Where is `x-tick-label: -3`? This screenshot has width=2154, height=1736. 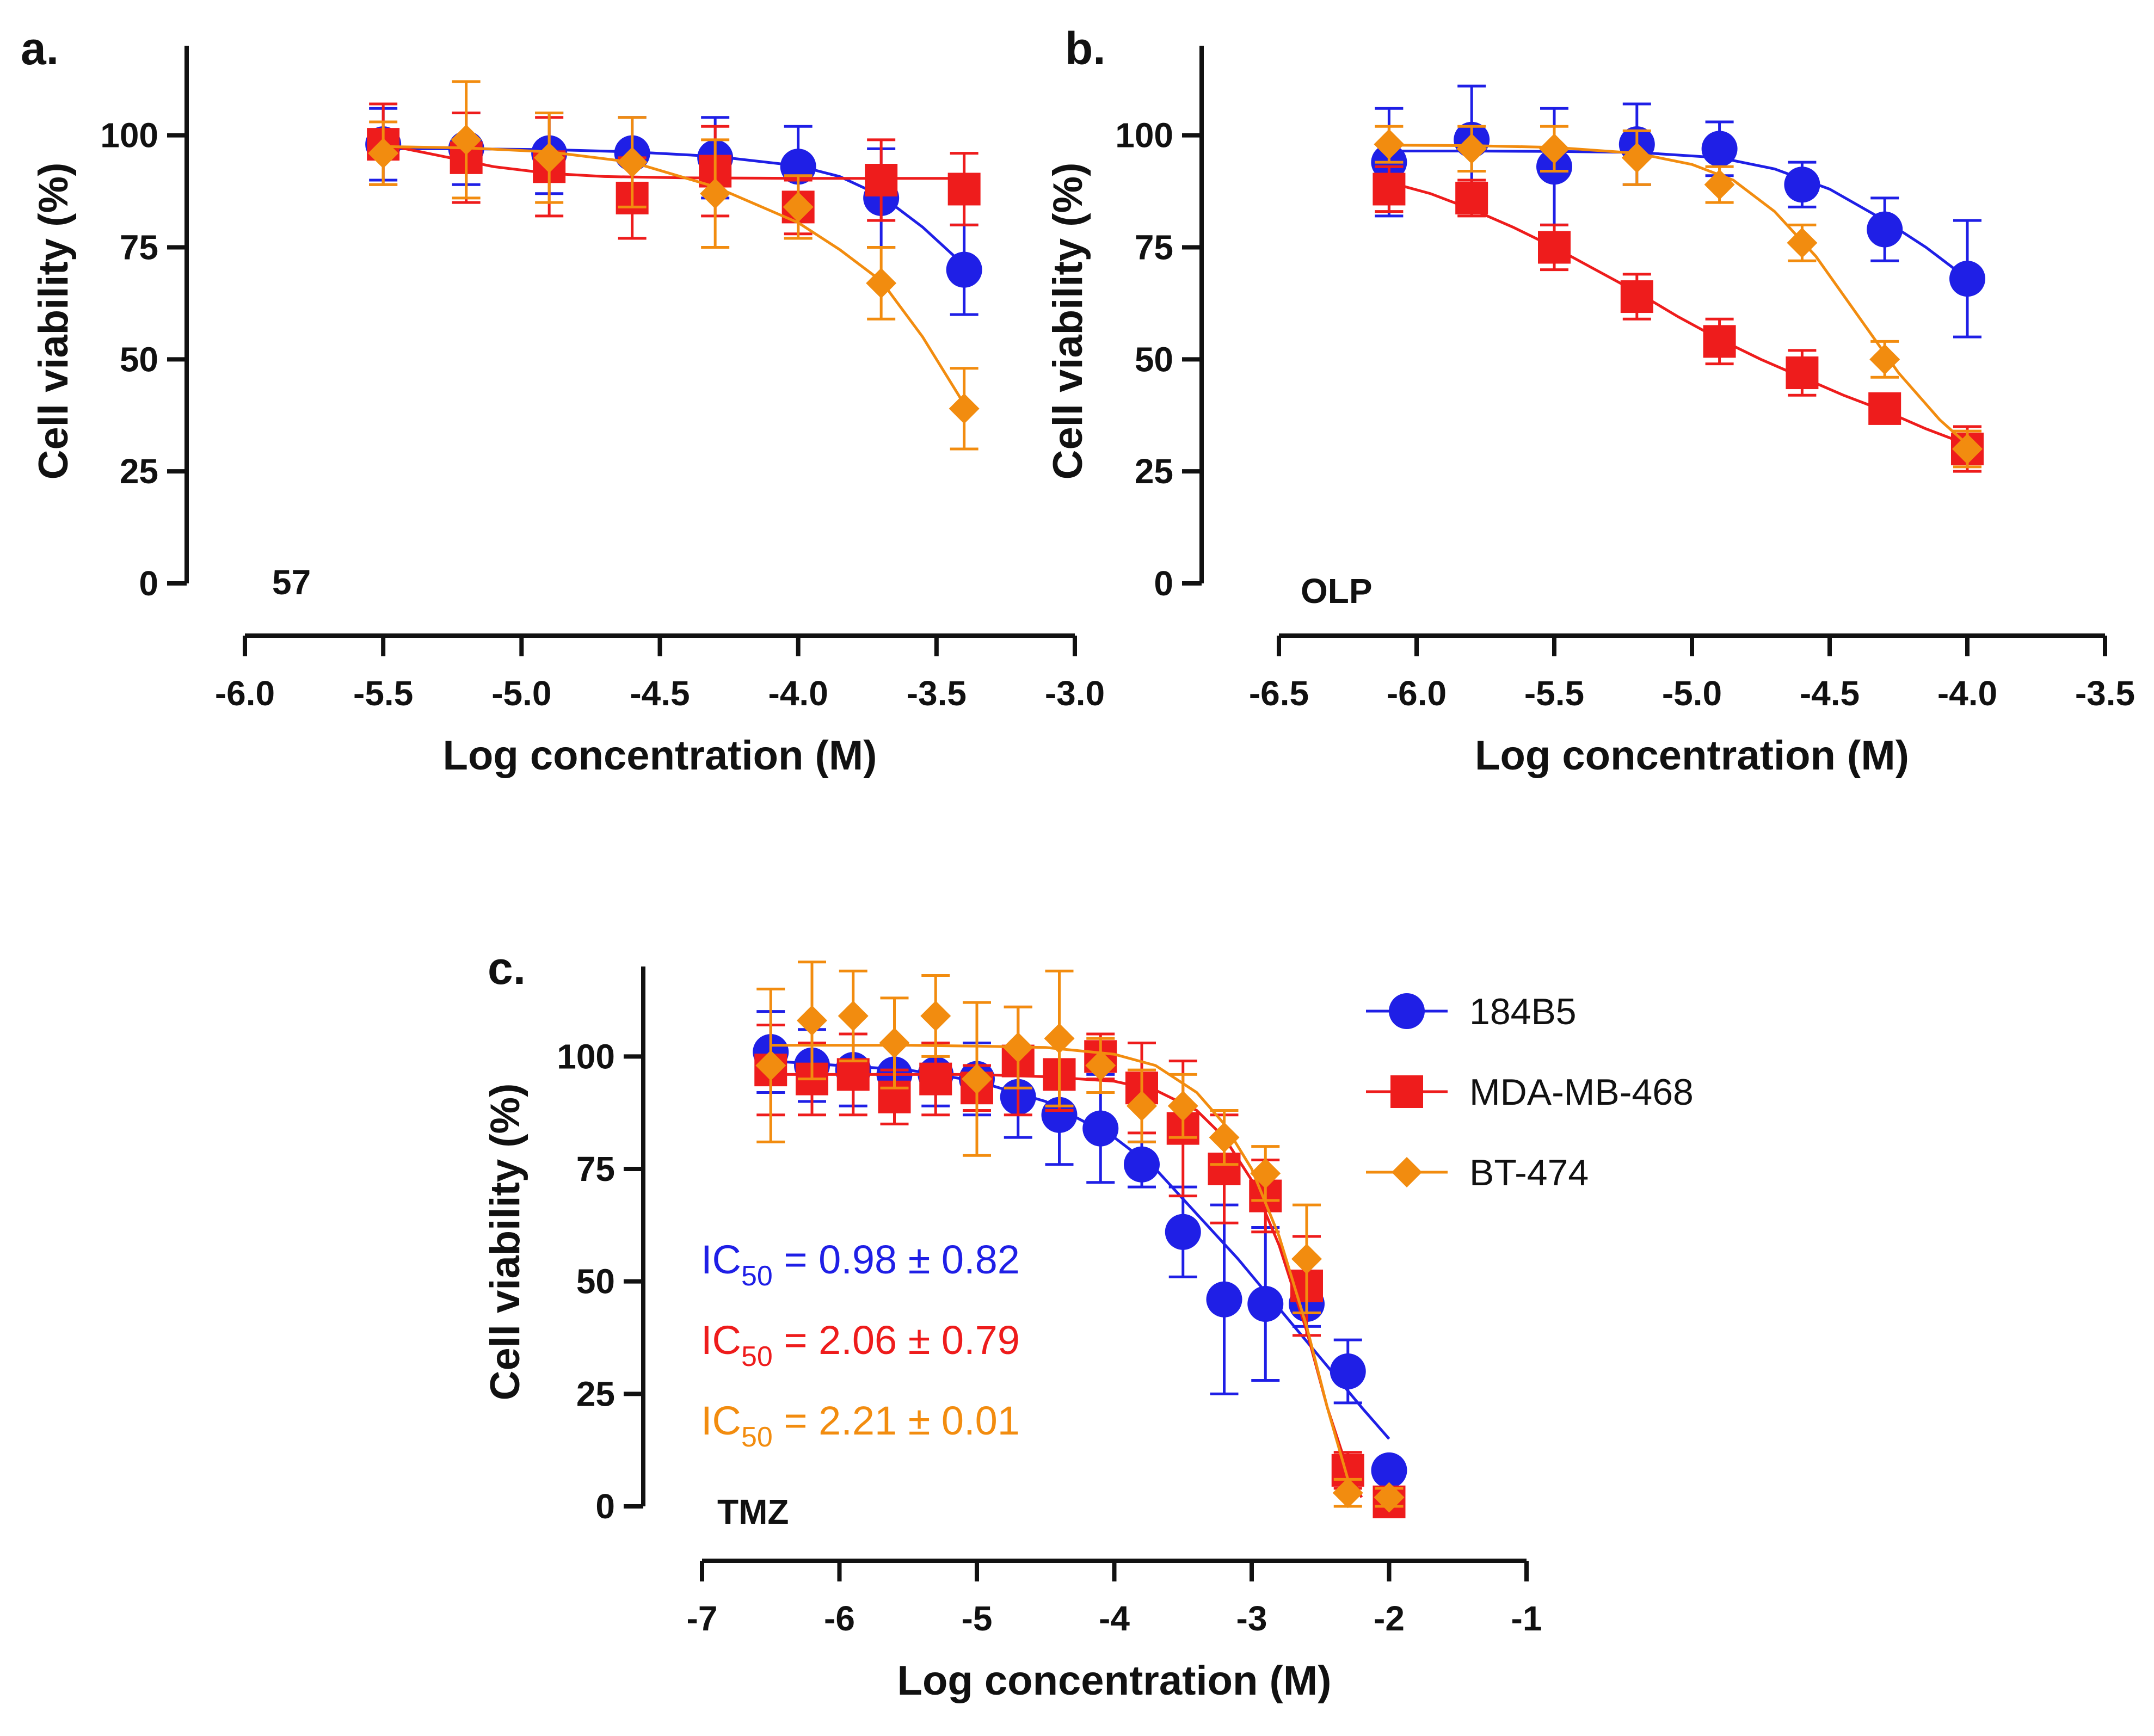 x-tick-label: -3 is located at coordinates (1252, 1618).